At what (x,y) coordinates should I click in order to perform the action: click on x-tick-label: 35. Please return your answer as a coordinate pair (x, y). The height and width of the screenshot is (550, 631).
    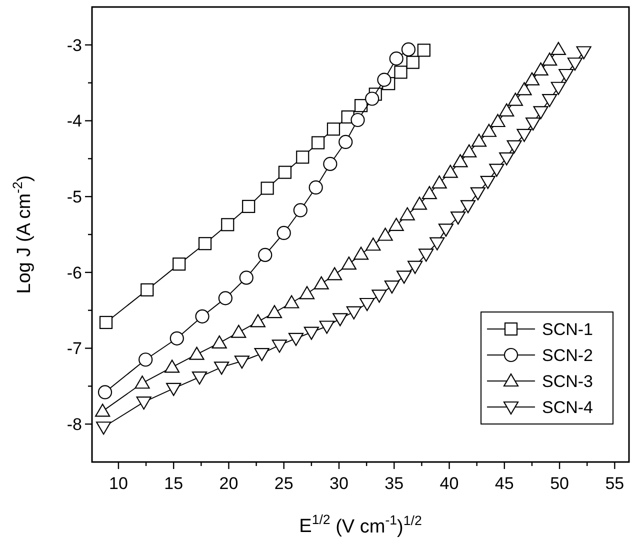
    Looking at the image, I should click on (394, 483).